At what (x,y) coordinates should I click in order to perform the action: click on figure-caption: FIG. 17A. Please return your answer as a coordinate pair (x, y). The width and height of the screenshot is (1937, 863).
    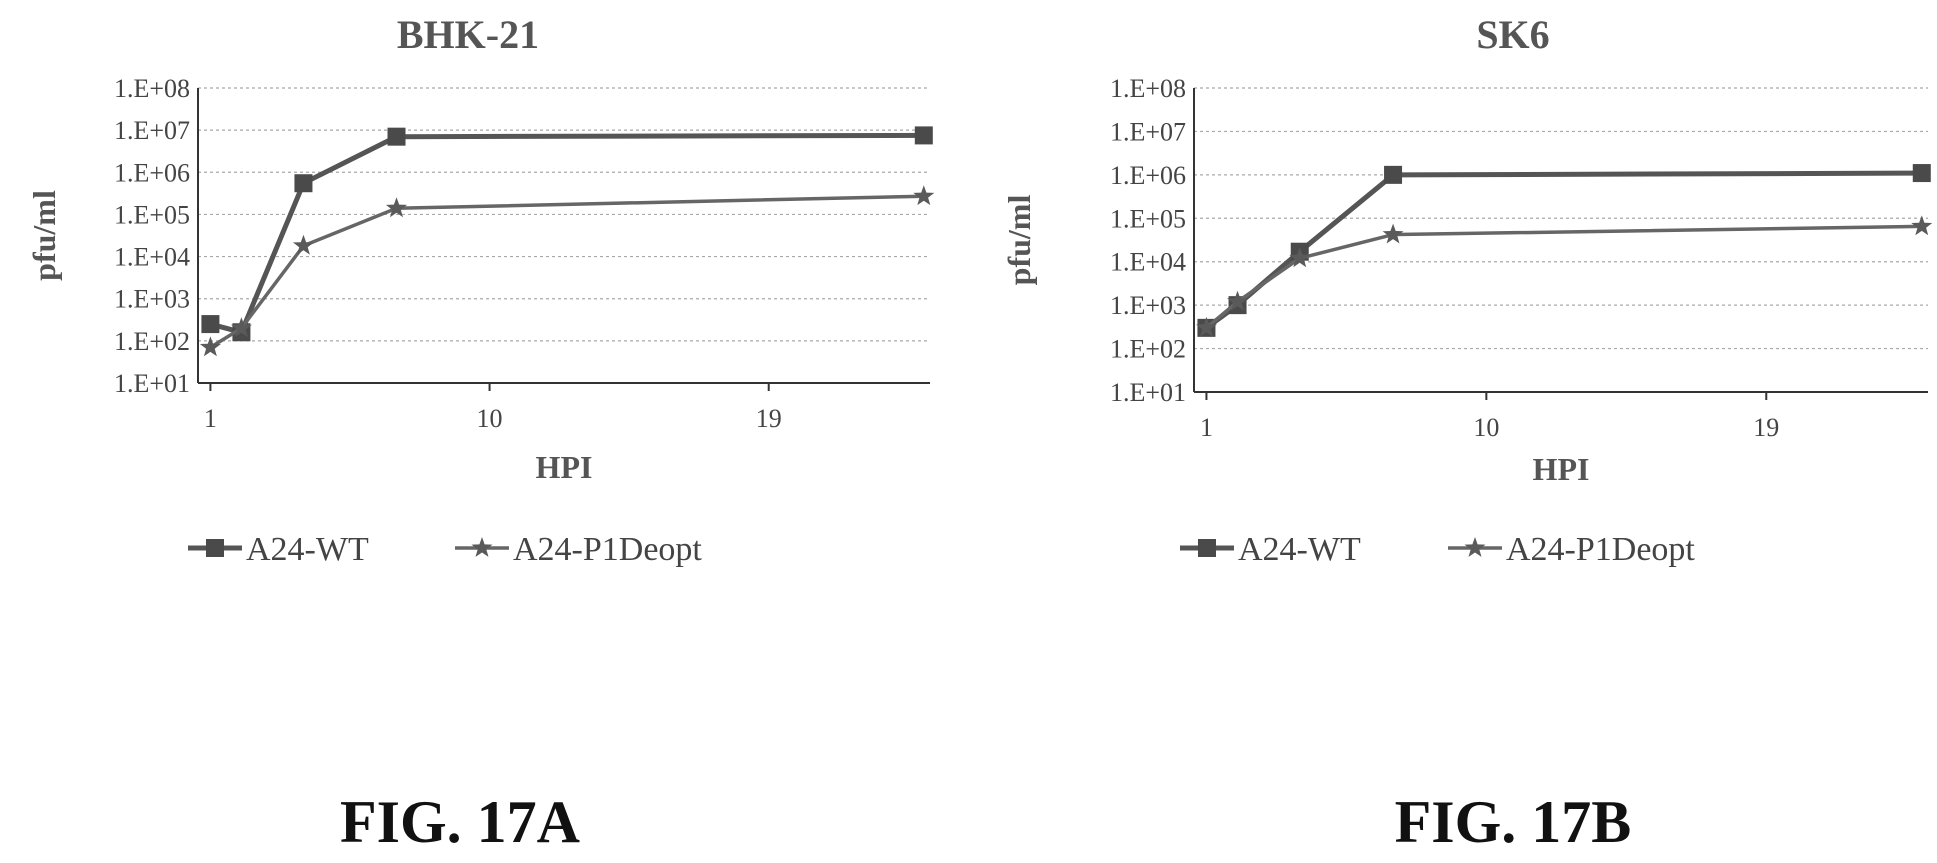
    Looking at the image, I should click on (460, 822).